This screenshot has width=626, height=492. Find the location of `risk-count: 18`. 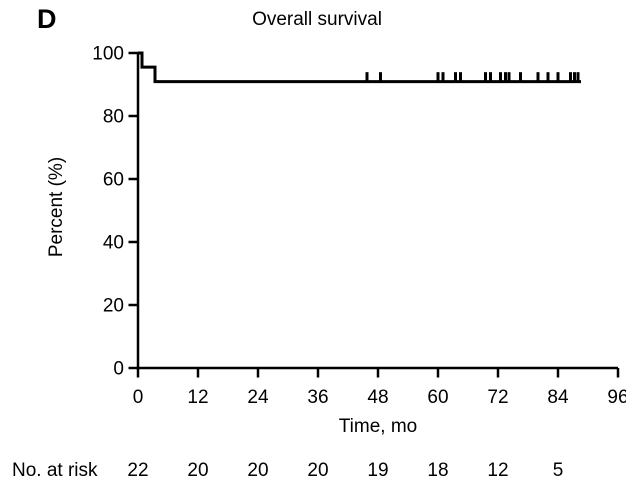

risk-count: 18 is located at coordinates (438, 470).